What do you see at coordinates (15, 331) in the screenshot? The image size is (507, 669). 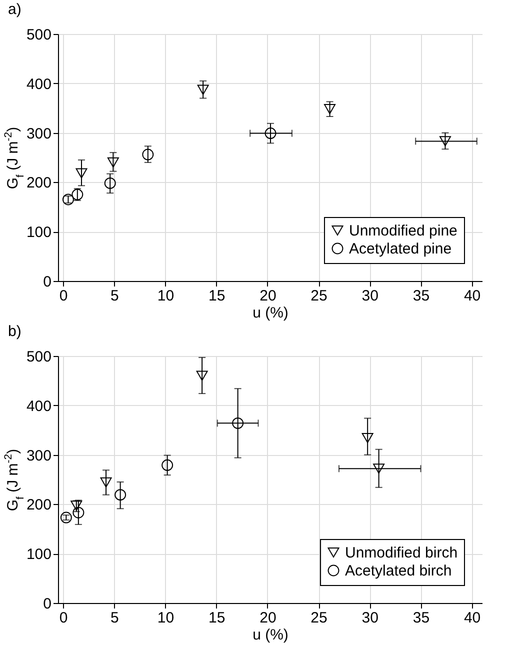 I see `chart-title: b)` at bounding box center [15, 331].